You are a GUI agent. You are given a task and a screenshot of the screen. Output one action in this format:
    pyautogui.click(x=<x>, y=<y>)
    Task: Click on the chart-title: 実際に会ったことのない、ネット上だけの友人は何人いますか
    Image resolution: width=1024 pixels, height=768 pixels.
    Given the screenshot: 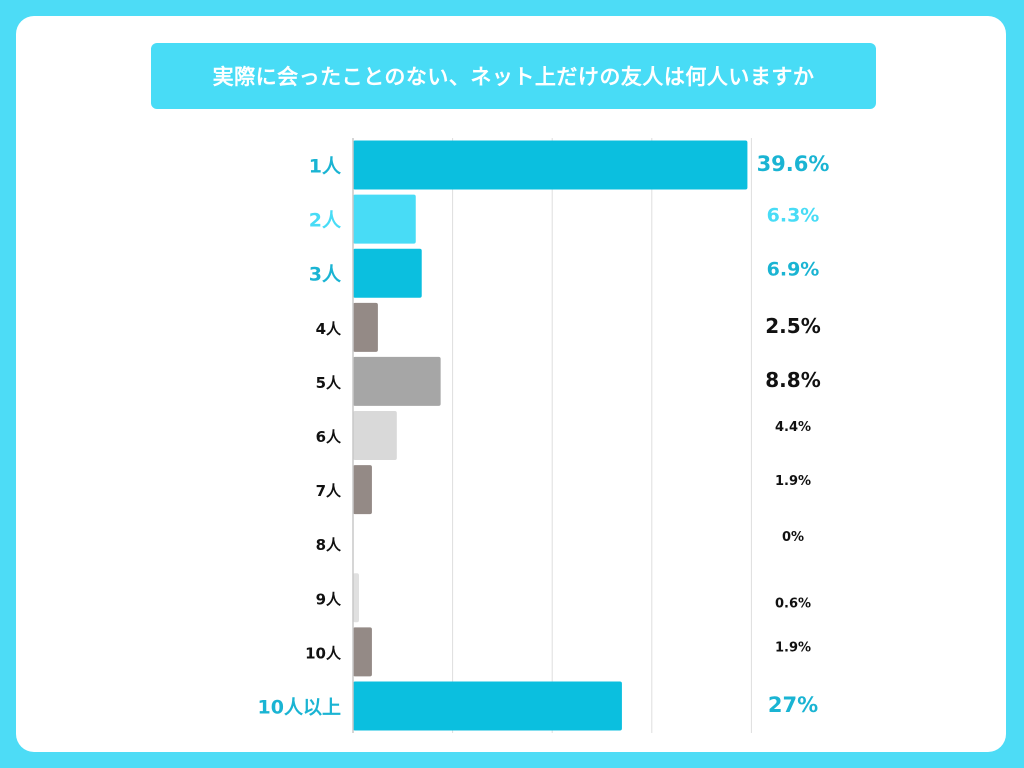 What is the action you would take?
    pyautogui.click(x=513, y=77)
    